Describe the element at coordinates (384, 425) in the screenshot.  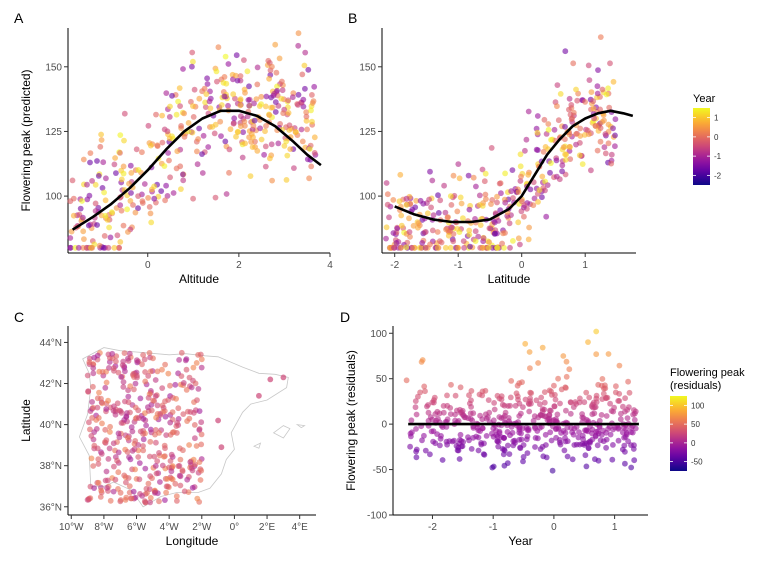
I see `y-tick-label: 0` at that location.